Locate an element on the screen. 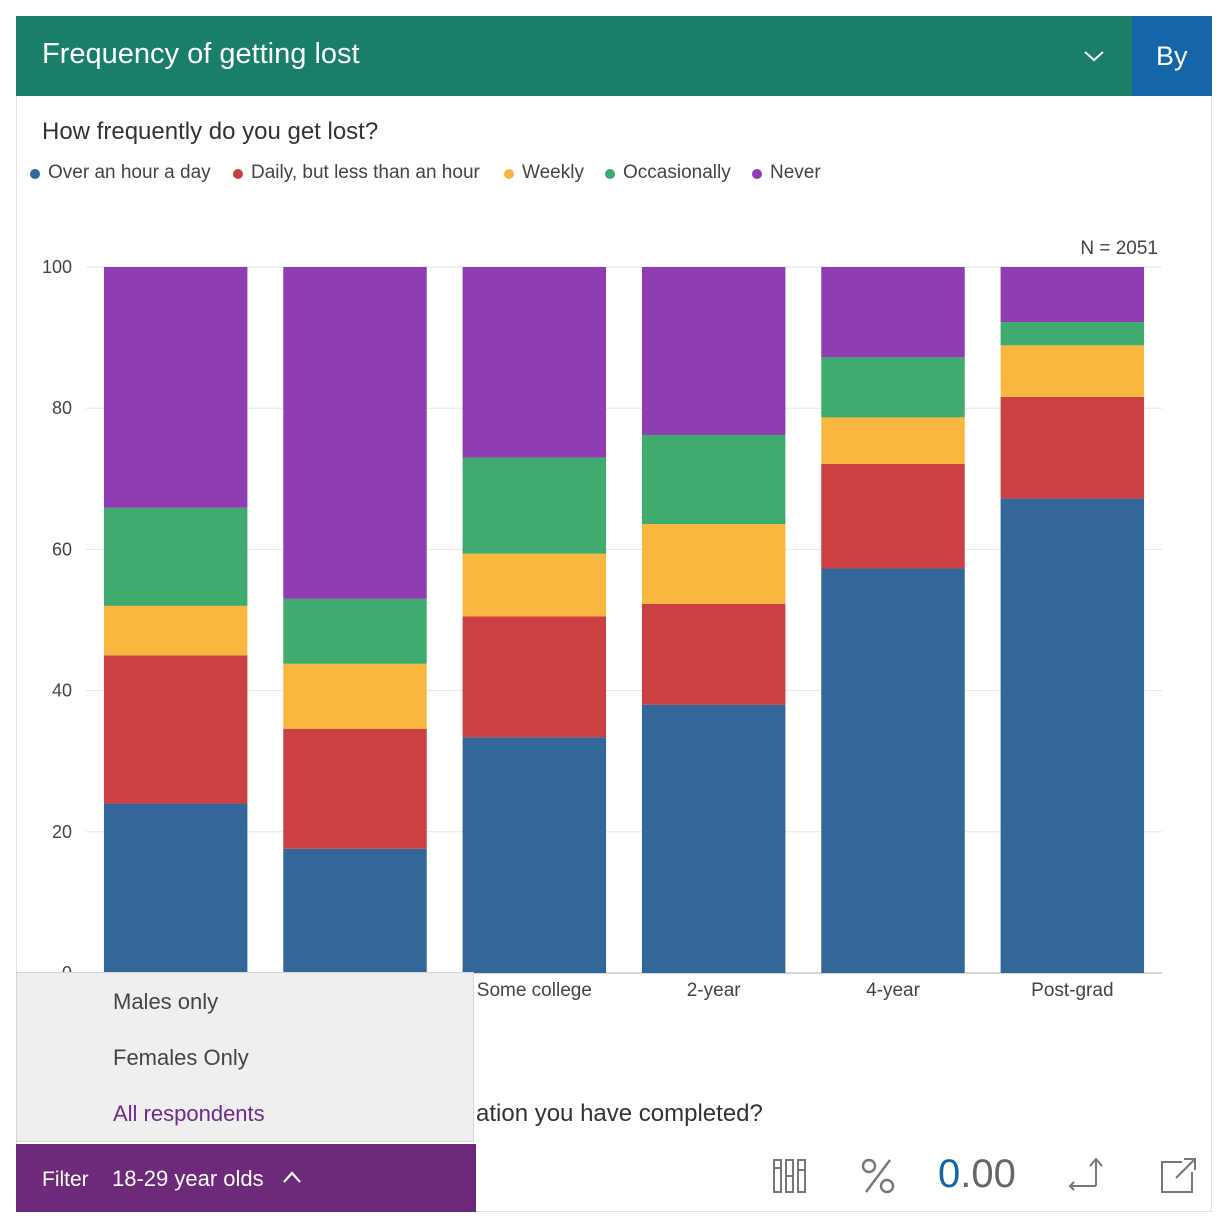  decimal-places-control: 0.00 is located at coordinates (977, 1174).